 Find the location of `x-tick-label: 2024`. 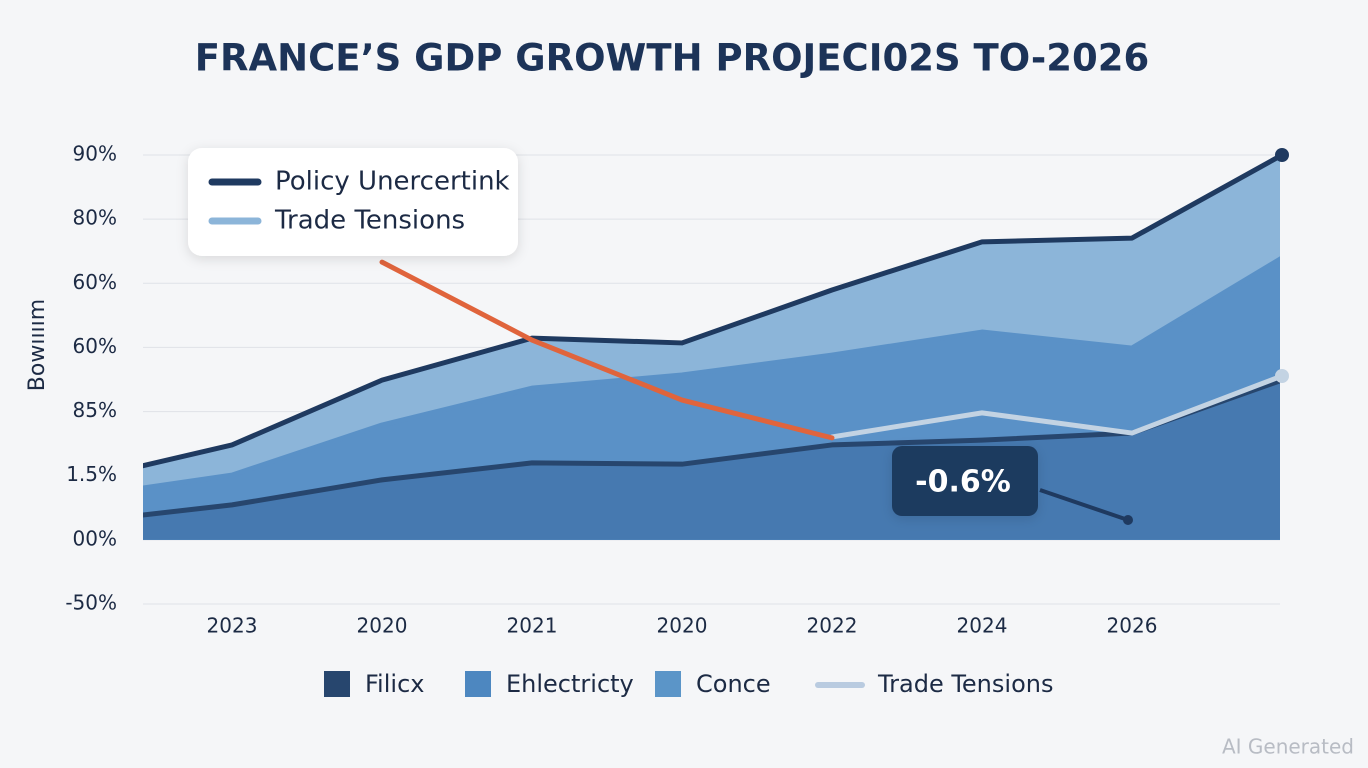

x-tick-label: 2024 is located at coordinates (982, 626).